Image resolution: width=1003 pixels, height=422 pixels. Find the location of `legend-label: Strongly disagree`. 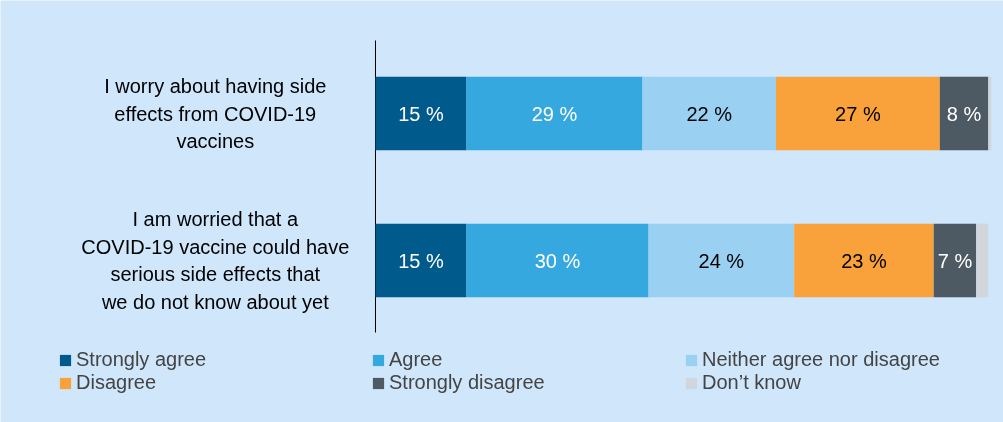

legend-label: Strongly disagree is located at coordinates (467, 382).